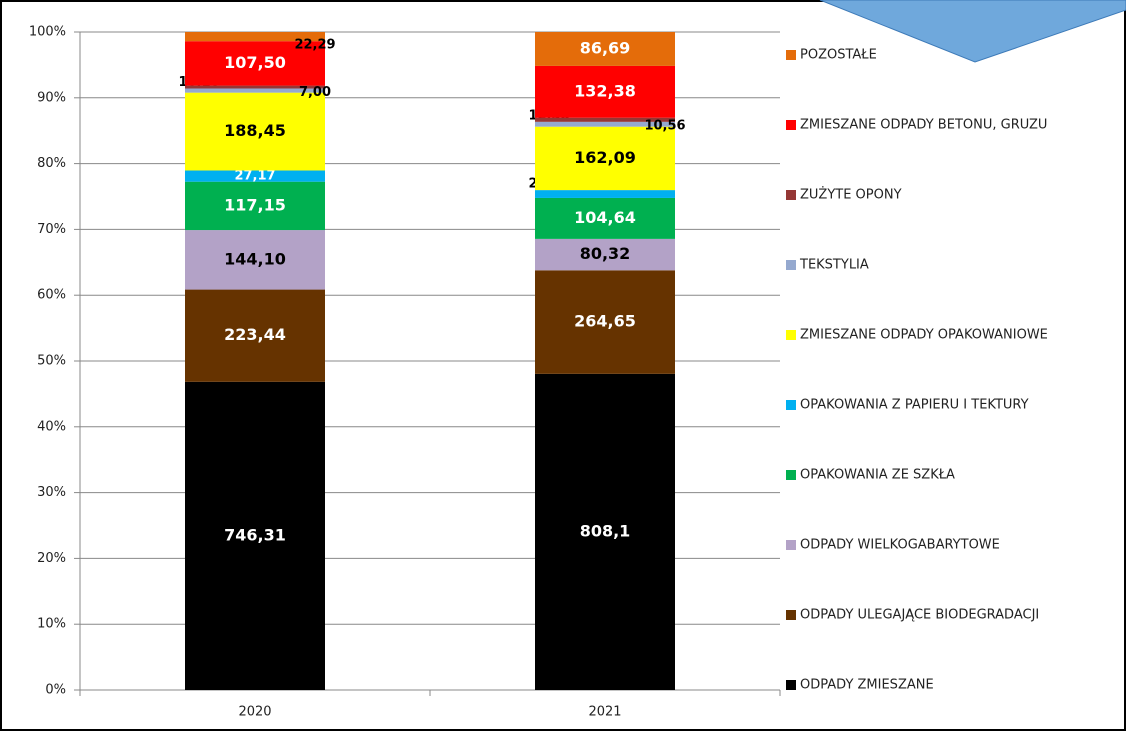 The width and height of the screenshot is (1126, 731). Describe the element at coordinates (51, 97) in the screenshot. I see `y-tick-label: 90%` at that location.